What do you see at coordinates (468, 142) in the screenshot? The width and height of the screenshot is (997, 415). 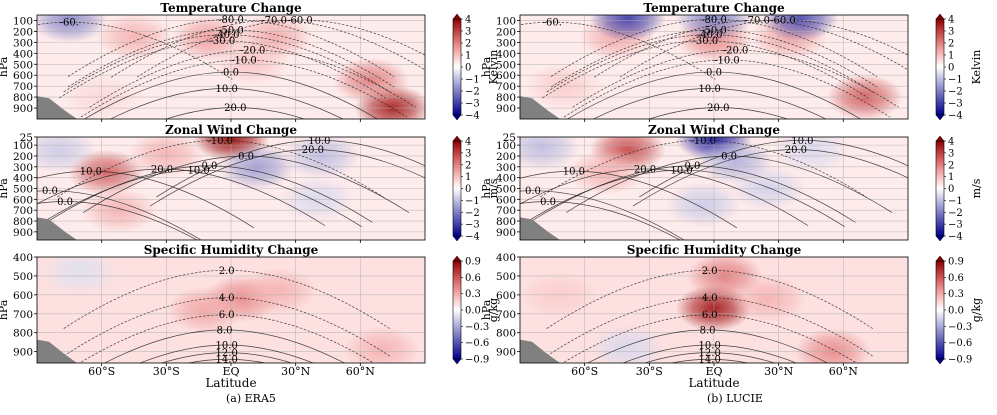 I see `colorbar-tick-label: 4` at bounding box center [468, 142].